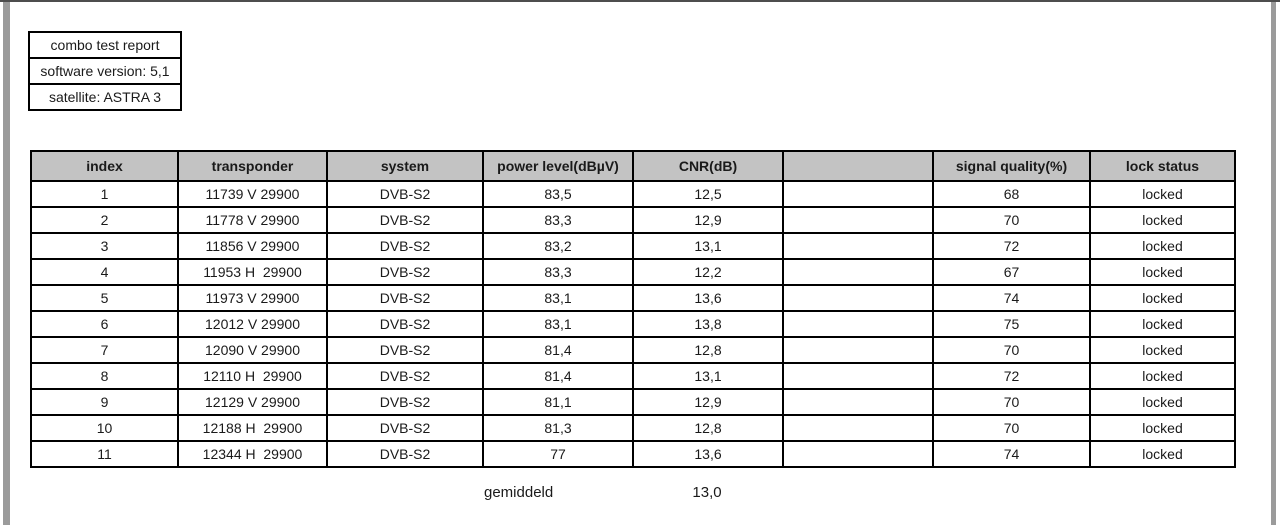 The width and height of the screenshot is (1280, 525). What do you see at coordinates (558, 298) in the screenshot?
I see `table-cell: 83,1` at bounding box center [558, 298].